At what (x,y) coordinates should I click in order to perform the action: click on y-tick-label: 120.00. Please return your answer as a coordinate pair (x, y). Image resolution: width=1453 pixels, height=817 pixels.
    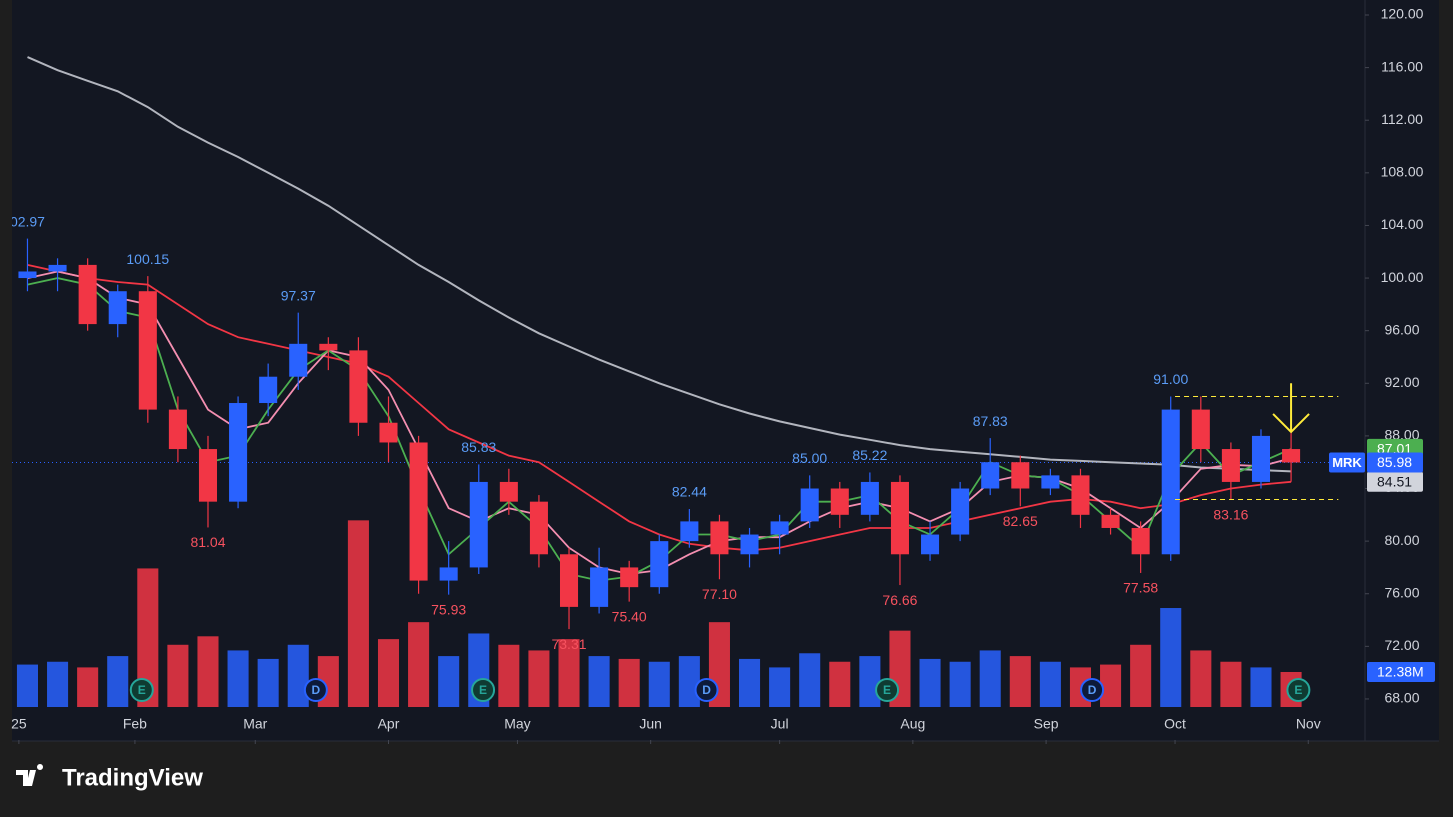
    Looking at the image, I should click on (1402, 14).